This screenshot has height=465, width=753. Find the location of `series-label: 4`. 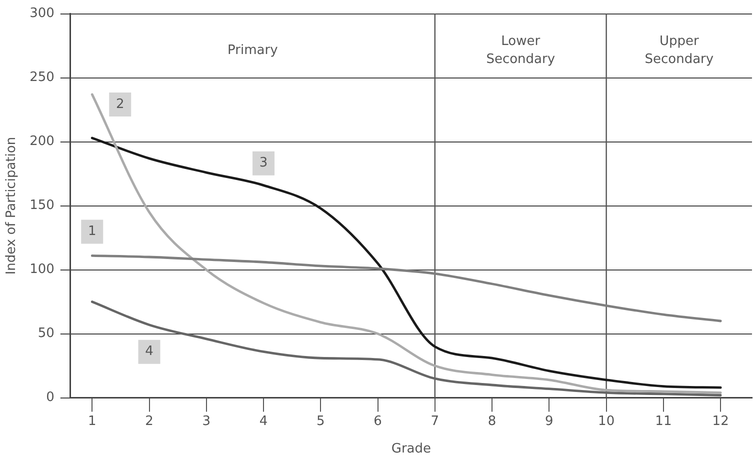

series-label: 4 is located at coordinates (149, 352).